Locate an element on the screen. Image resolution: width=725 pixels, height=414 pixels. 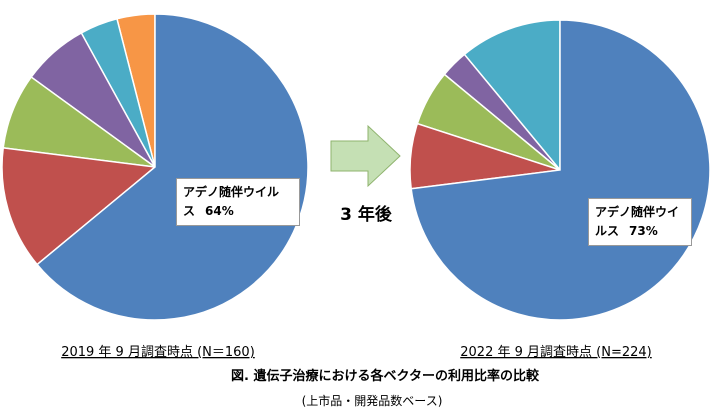
note: (上市品・開発品数ベース) is located at coordinates (372, 400).